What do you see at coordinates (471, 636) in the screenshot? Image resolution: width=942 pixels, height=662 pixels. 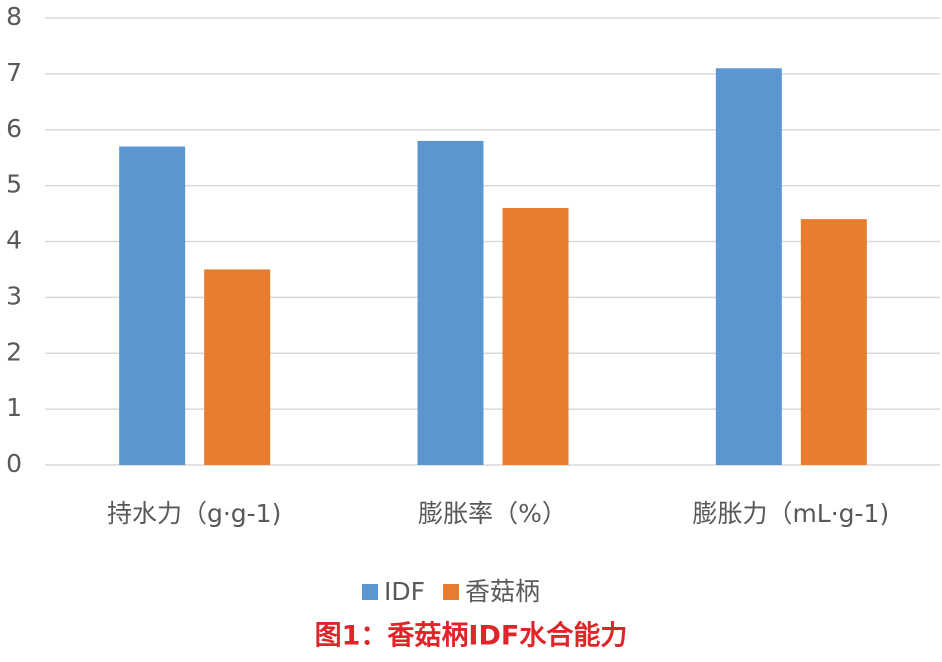 I see `chart-title: 图1：香菇柄IDF水合能力` at bounding box center [471, 636].